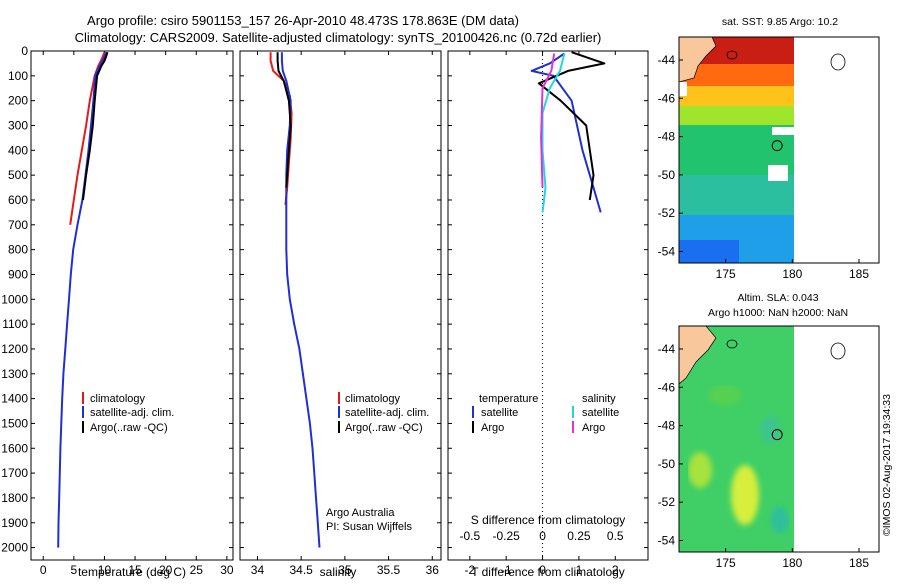  Describe the element at coordinates (360, 513) in the screenshot. I see `credit-line1: Argo Australia` at that location.